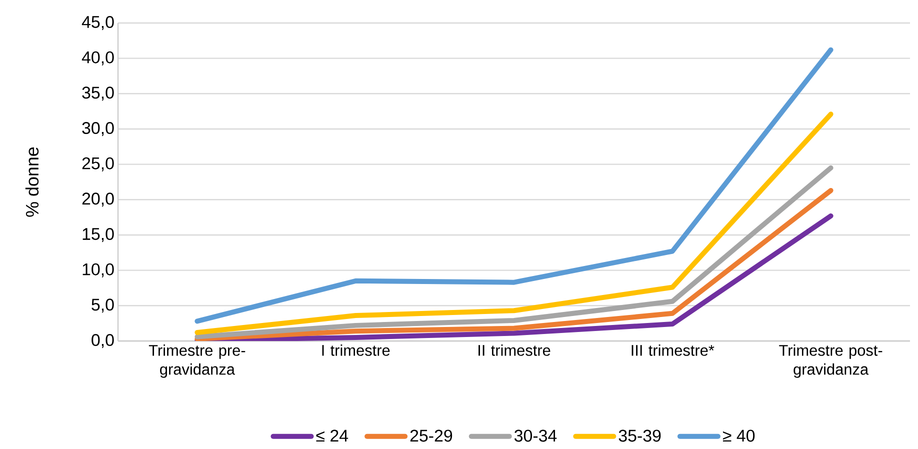  I want to click on legend-label: 35-39, so click(639, 436).